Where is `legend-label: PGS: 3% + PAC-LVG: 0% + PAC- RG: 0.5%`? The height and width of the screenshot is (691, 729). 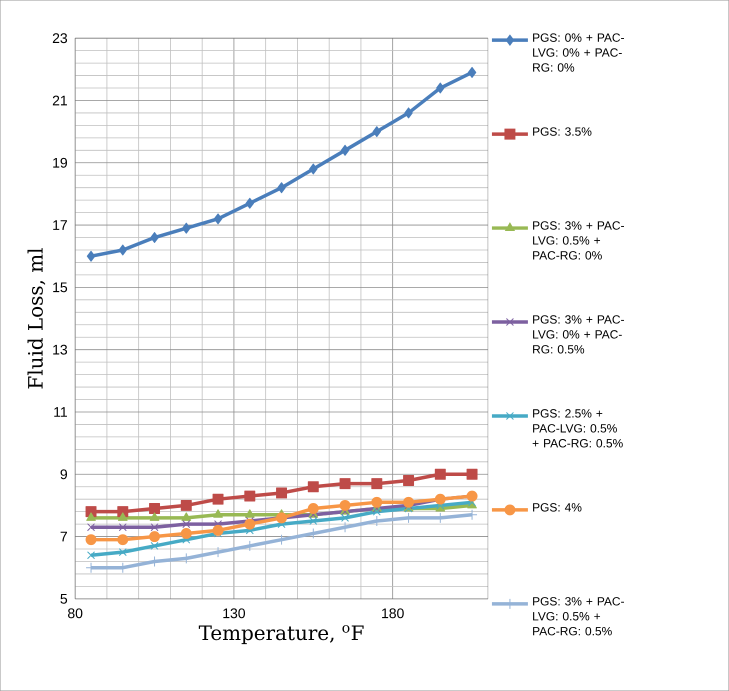
legend-label: PGS: 3% + PAC-LVG: 0% + PAC- RG: 0.5% is located at coordinates (578, 334).